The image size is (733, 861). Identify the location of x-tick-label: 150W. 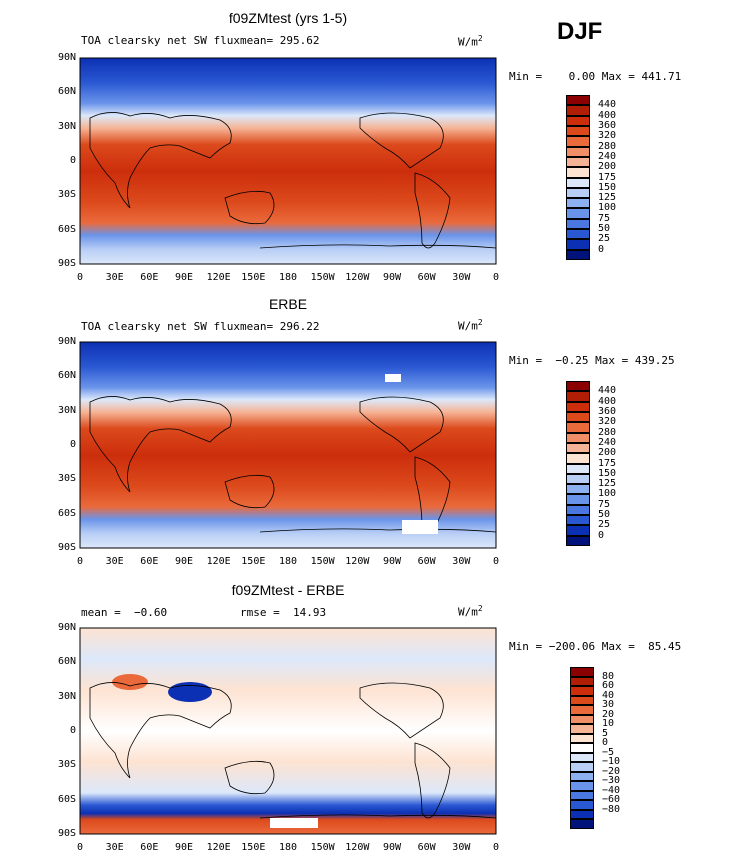
(322, 277).